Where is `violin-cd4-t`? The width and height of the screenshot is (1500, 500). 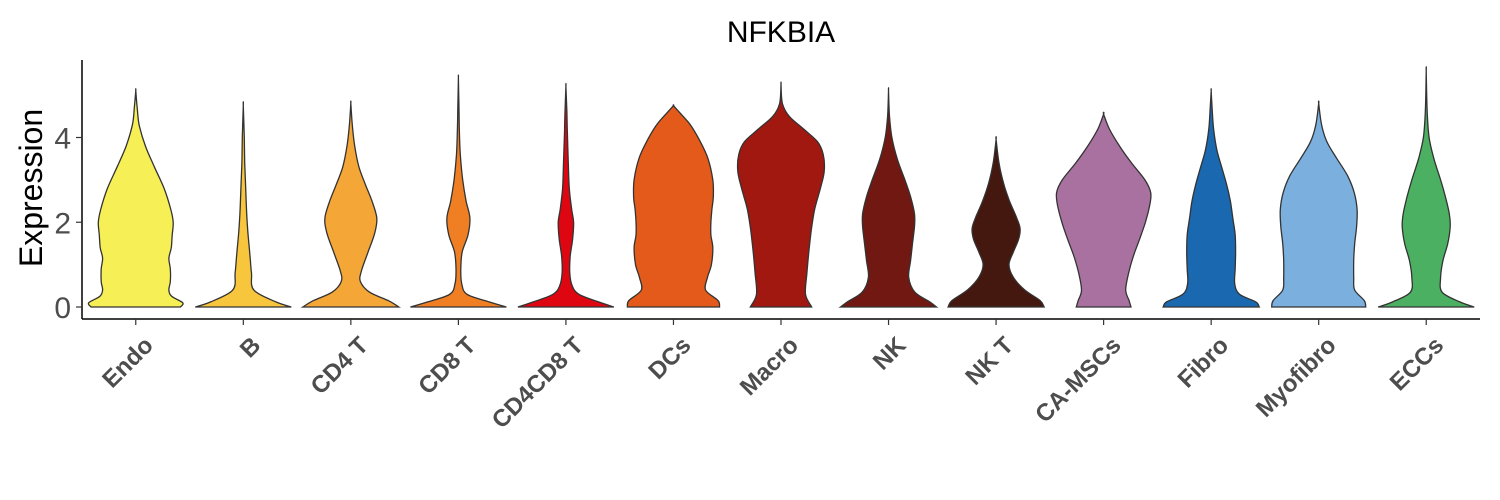
violin-cd4-t is located at coordinates (351, 204).